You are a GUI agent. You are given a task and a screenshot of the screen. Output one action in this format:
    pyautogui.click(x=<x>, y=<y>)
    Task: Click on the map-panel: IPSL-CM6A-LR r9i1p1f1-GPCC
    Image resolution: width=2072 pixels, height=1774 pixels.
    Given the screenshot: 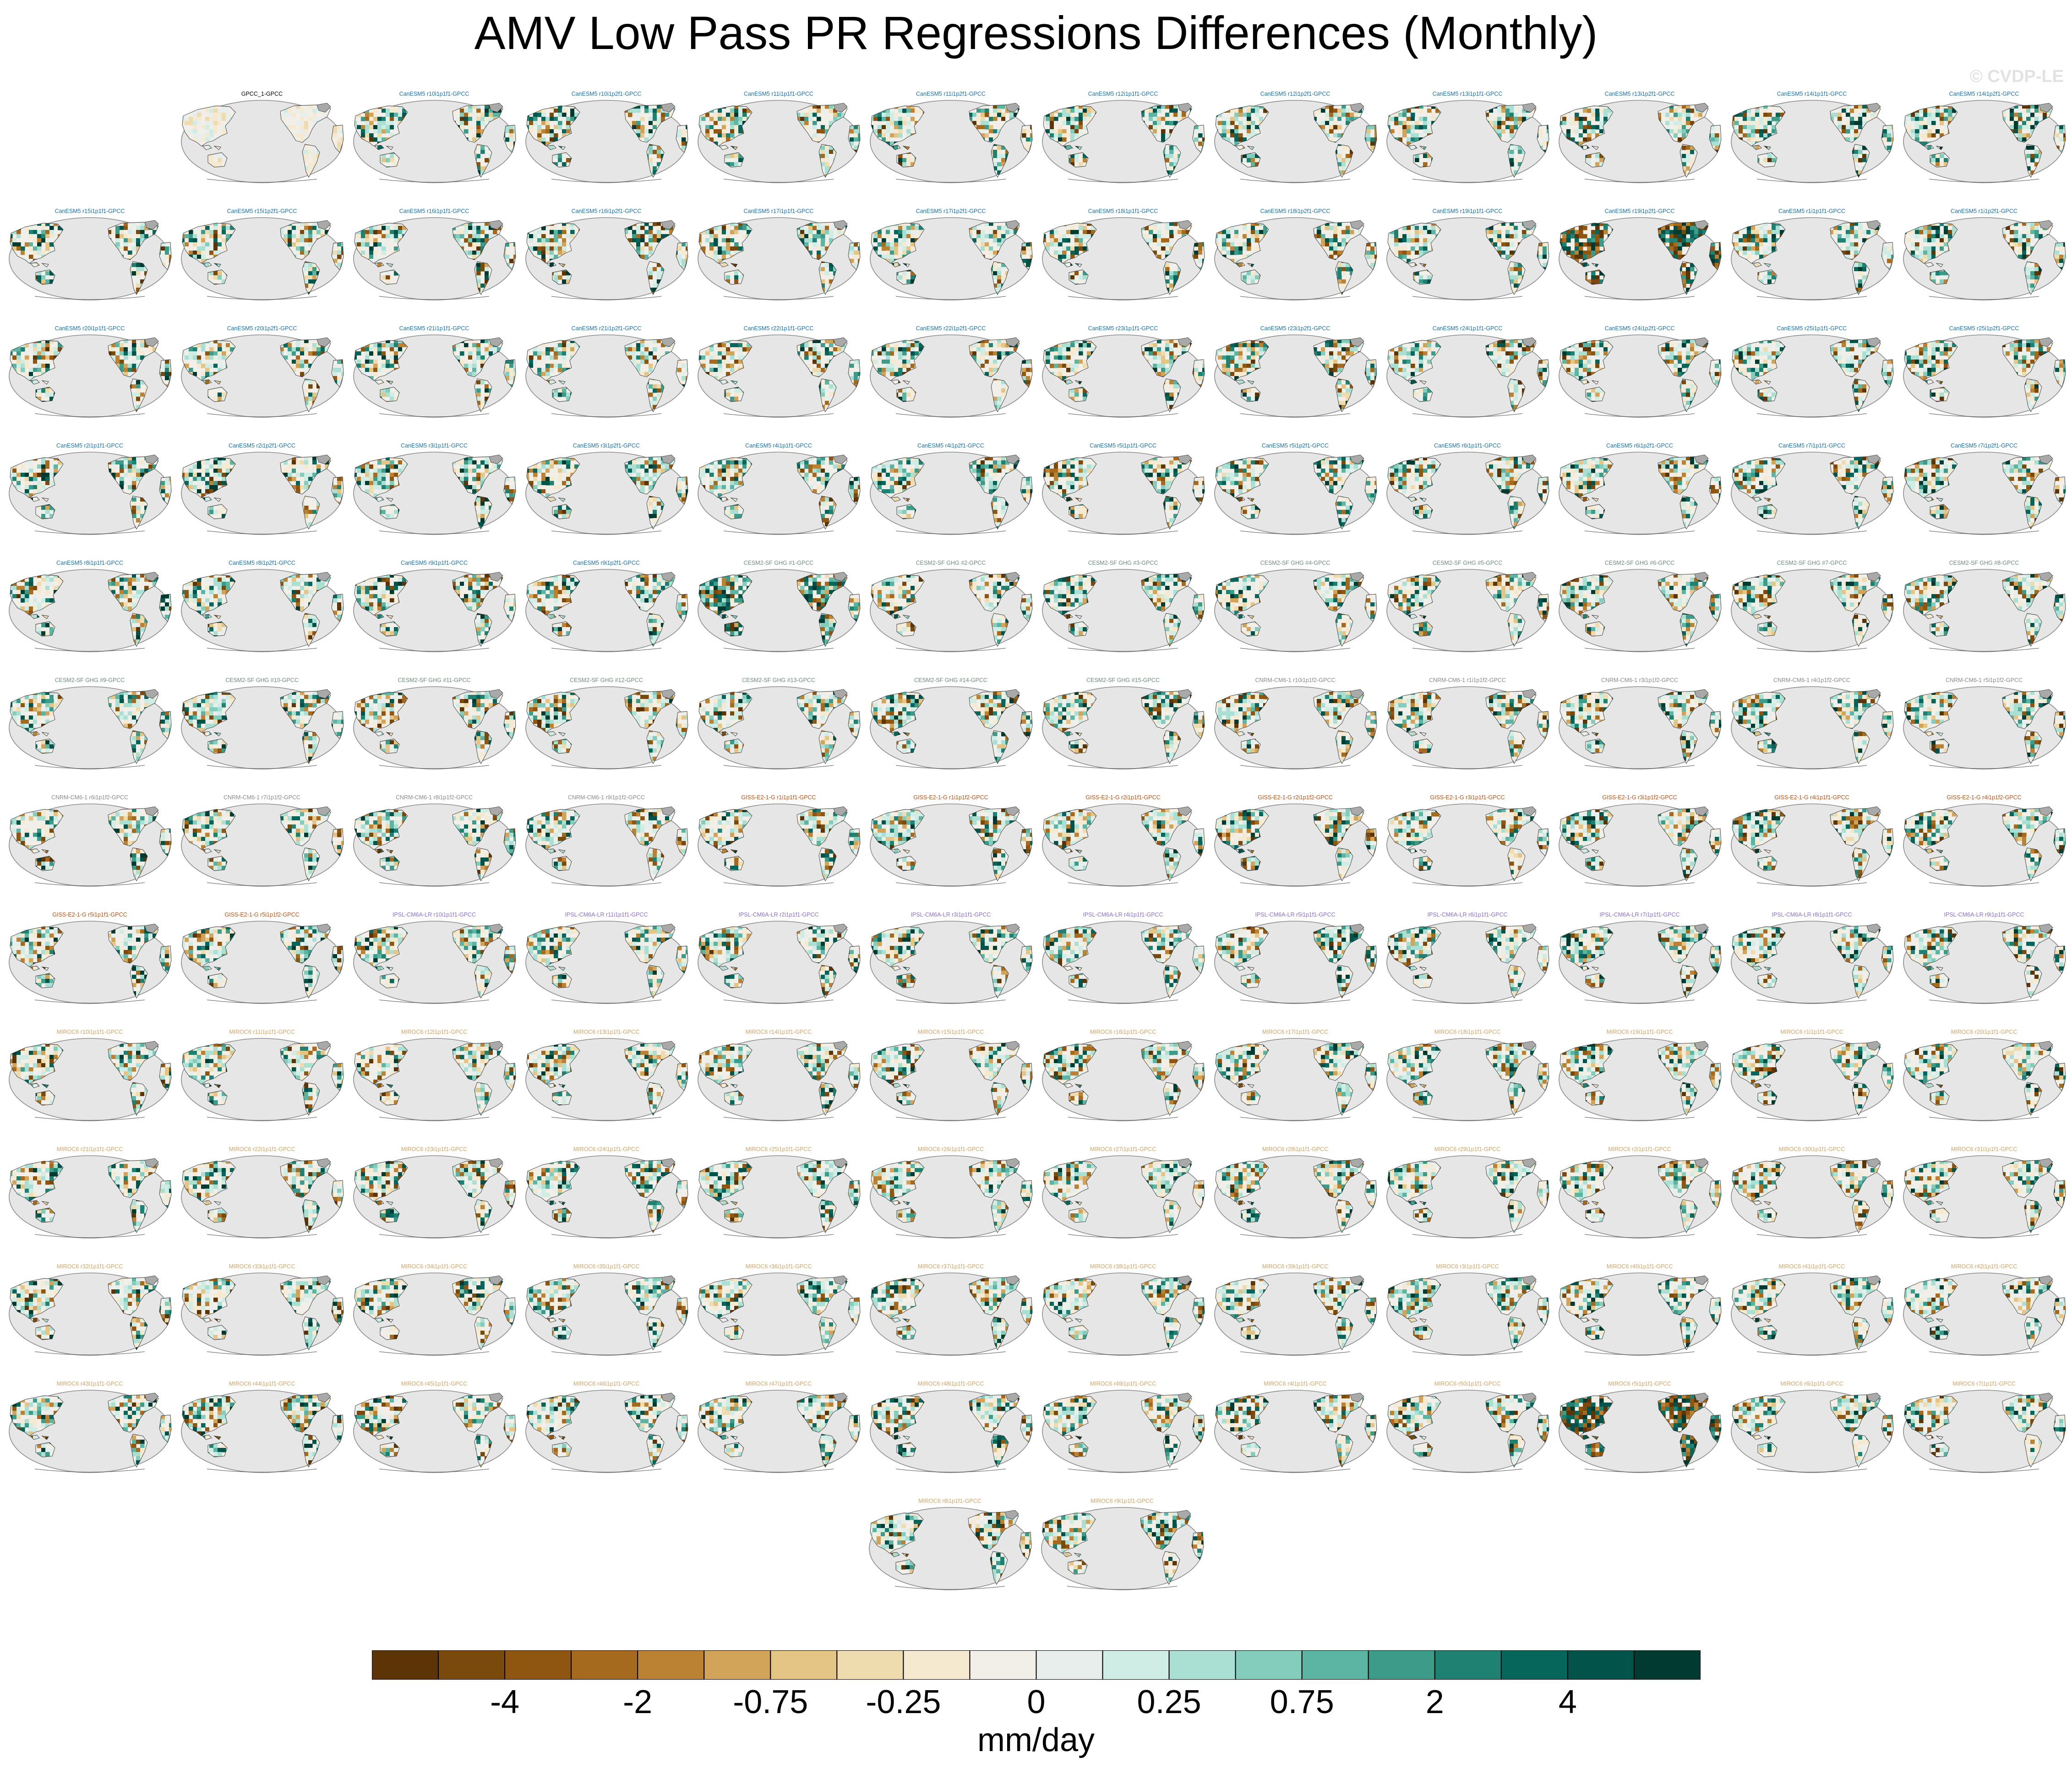 What is the action you would take?
    pyautogui.click(x=1985, y=958)
    